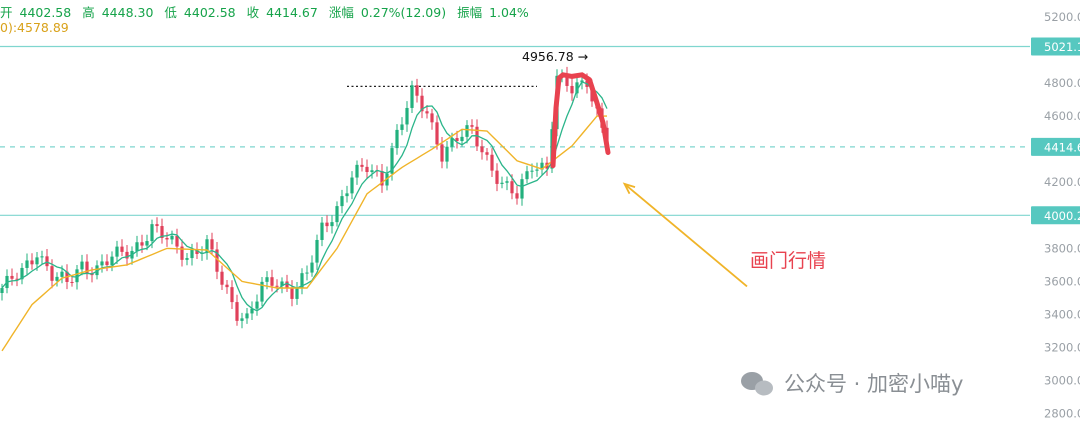 The image size is (1080, 427). I want to click on y-tick-label: 4600.0, so click(1062, 116).